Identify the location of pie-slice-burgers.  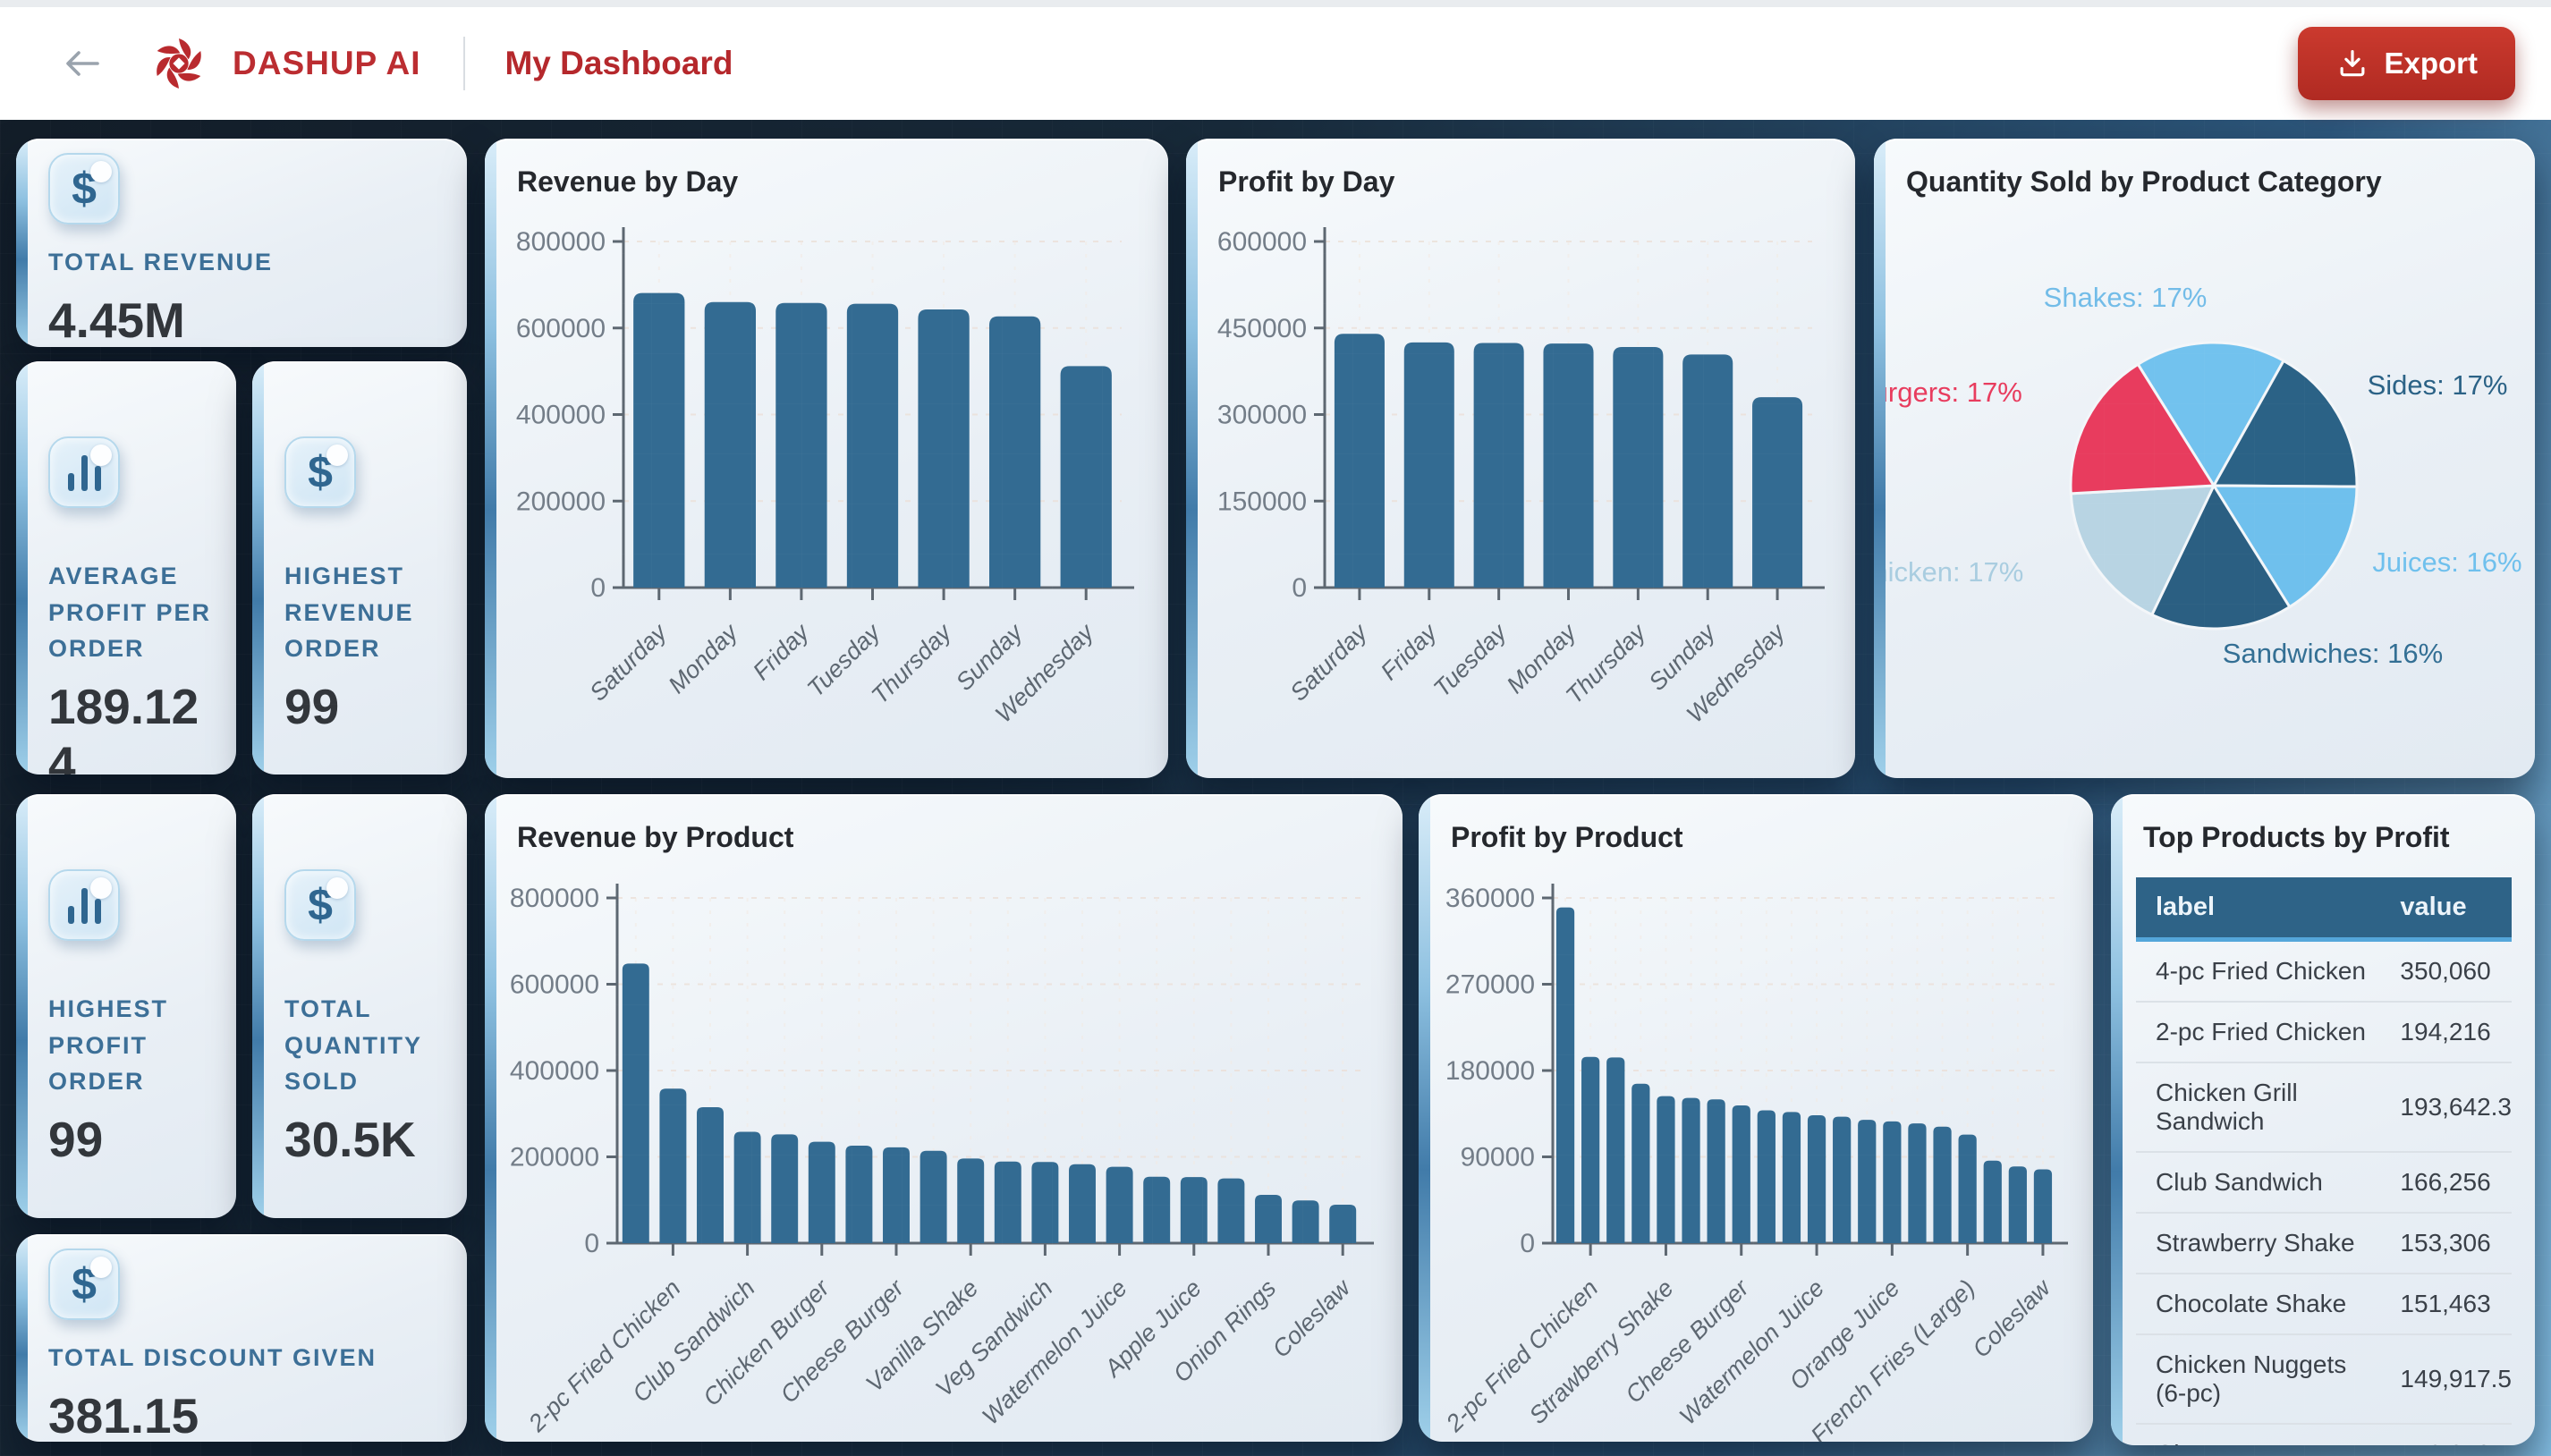
(2142, 428).